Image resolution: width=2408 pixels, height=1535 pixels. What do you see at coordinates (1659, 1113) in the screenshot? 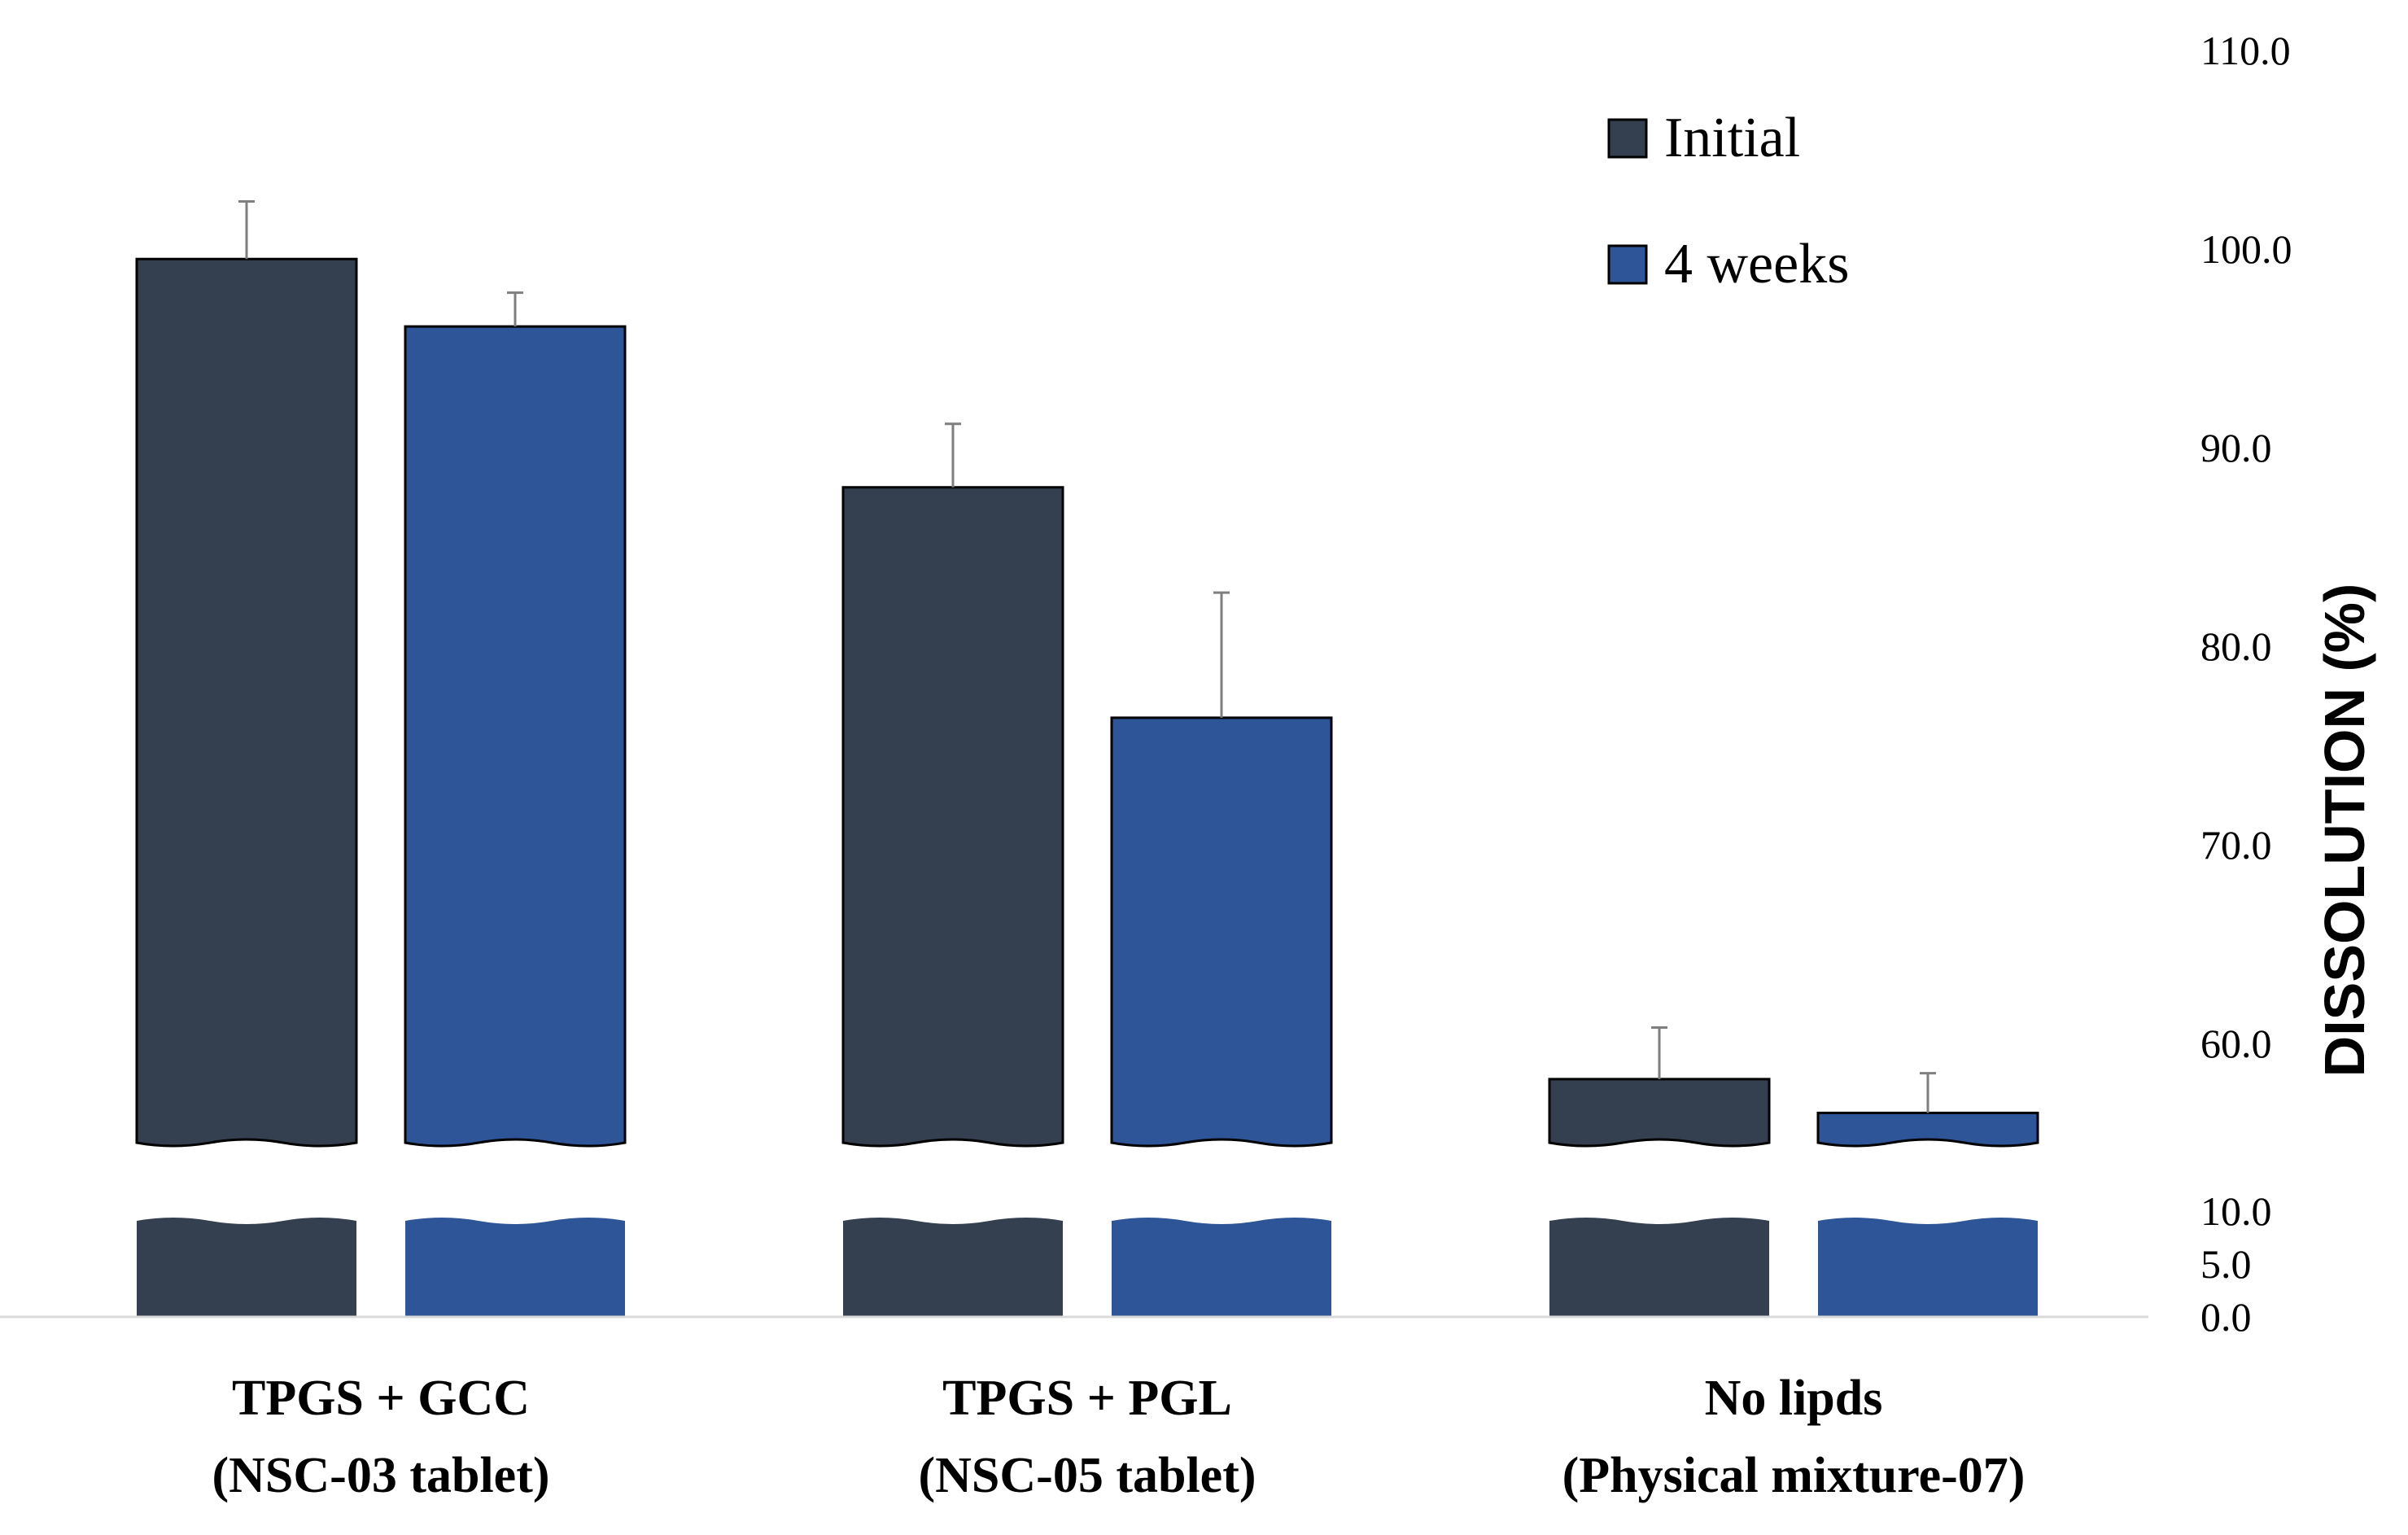
I see `bar-no-lipds-initial-upper` at bounding box center [1659, 1113].